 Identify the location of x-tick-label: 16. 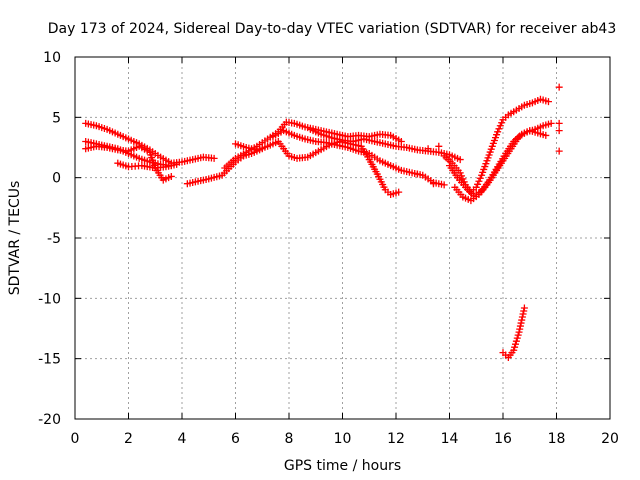
(503, 439).